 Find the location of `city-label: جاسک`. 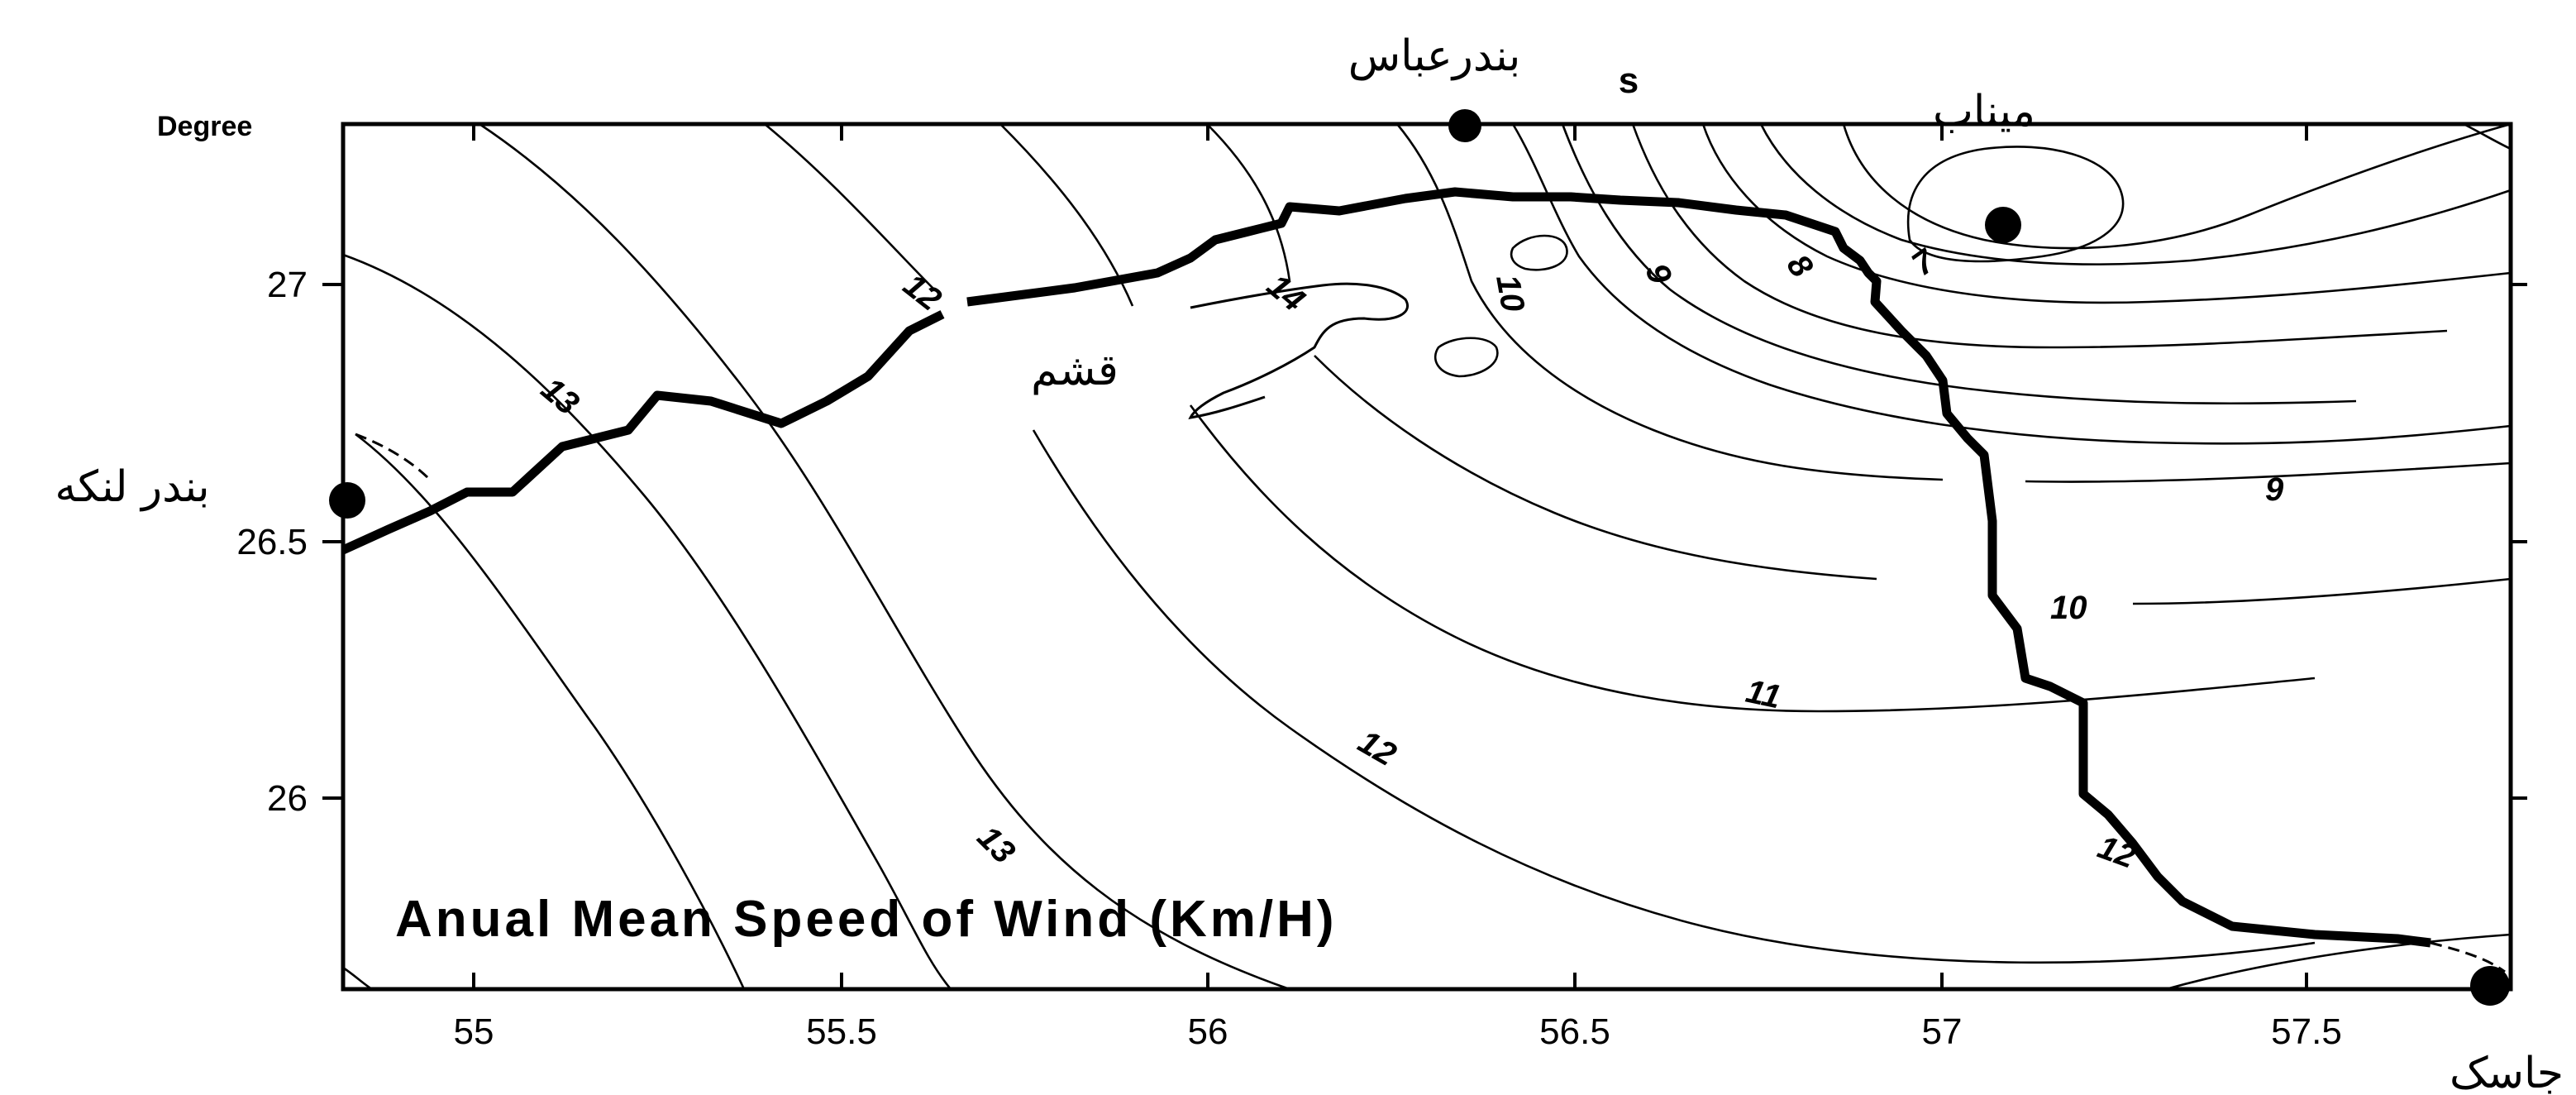

city-label: جاسک is located at coordinates (2507, 1072).